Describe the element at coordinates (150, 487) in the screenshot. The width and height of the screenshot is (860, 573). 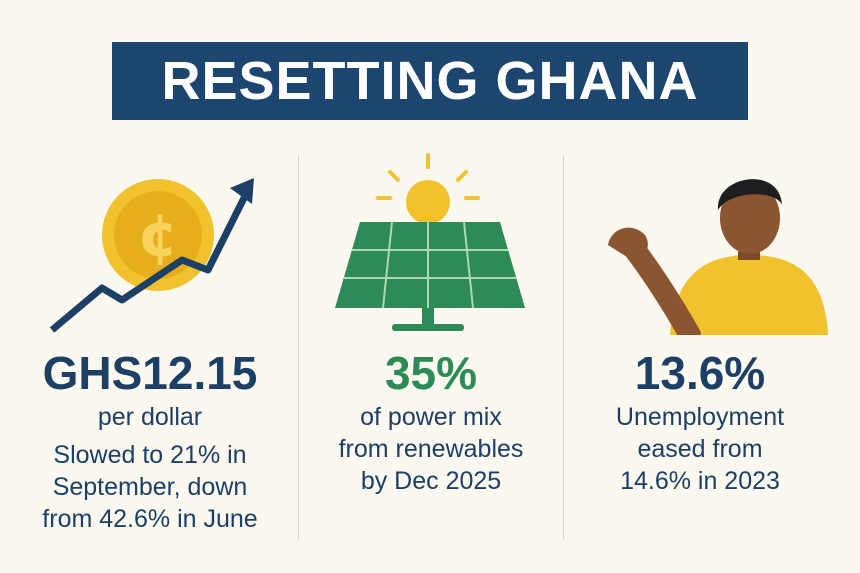
I see `stat-detail-line: September, down` at that location.